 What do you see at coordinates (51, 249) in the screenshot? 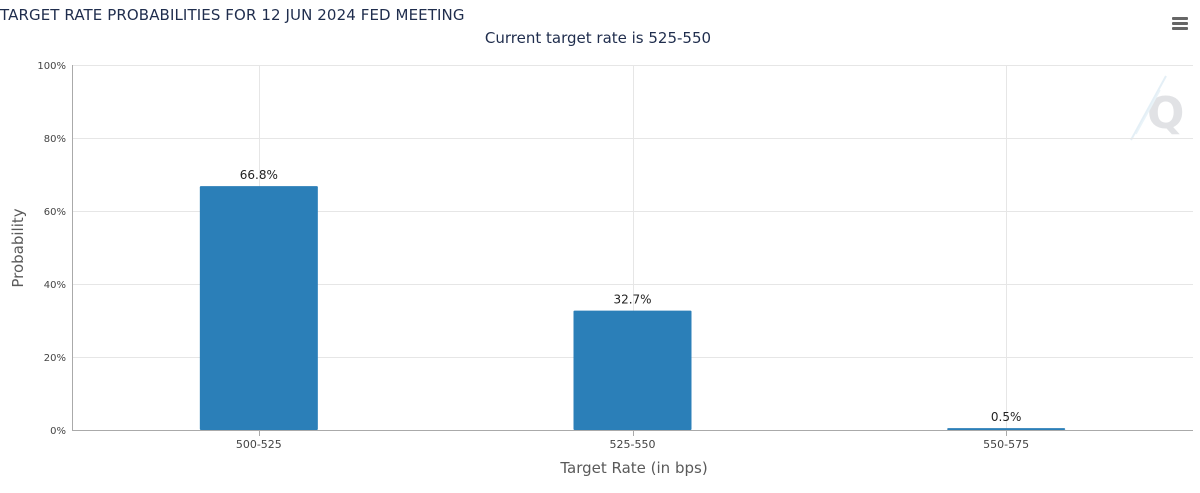
I see `y-axis-ticks: 0% 20% 40% 60% 80% 100%` at bounding box center [51, 249].